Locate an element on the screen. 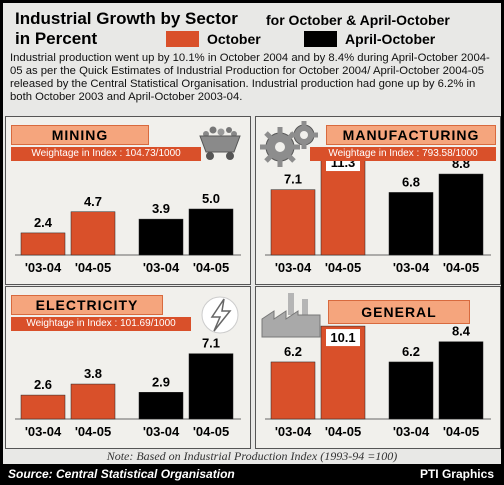  chart-general: 6.2 '03-04 10.1 '04-05 6.2 '03-04 8.4 '04-05 is located at coordinates (378, 381).